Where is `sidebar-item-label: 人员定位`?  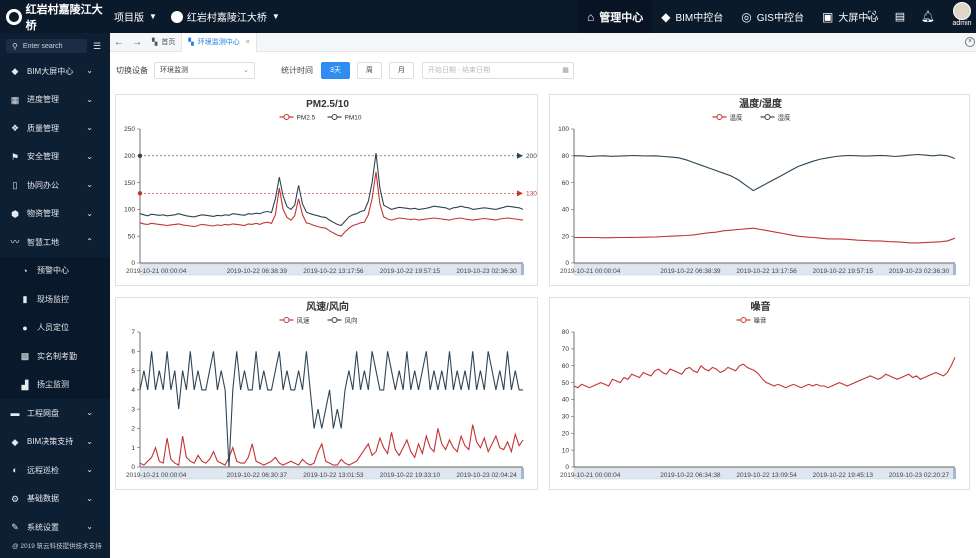 sidebar-item-label: 人员定位 is located at coordinates (53, 328).